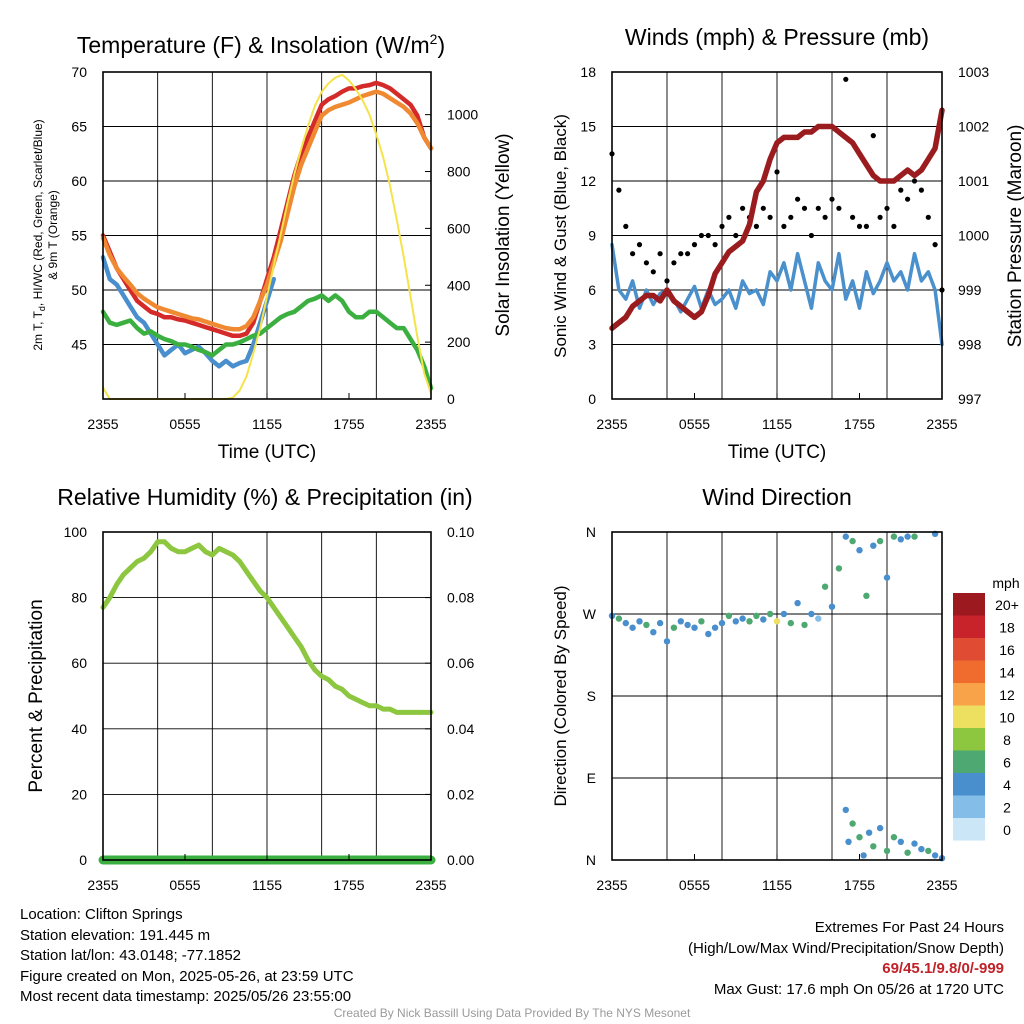  Describe the element at coordinates (943, 968) in the screenshot. I see `extremes-values: 69/45.1/9.8/0/-999` at that location.